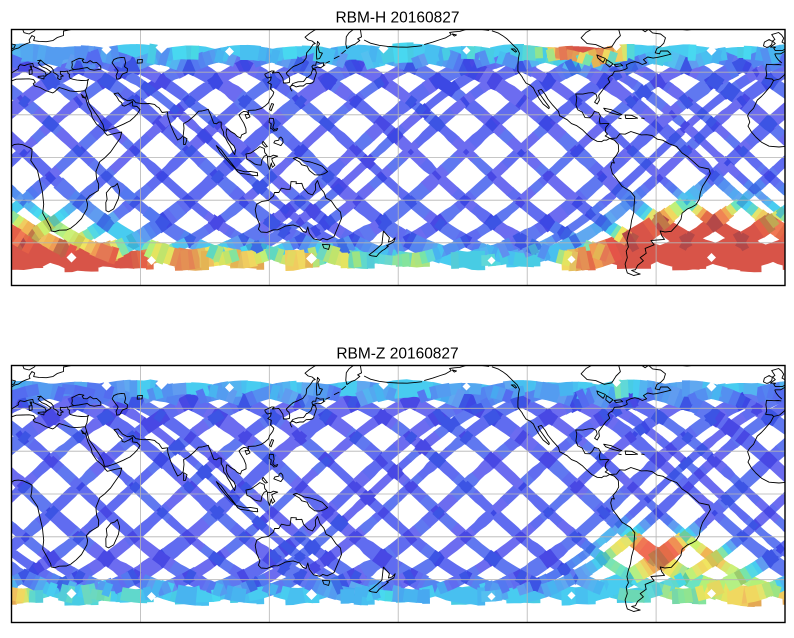 This screenshot has height=638, width=794. Describe the element at coordinates (397, 18) in the screenshot. I see `svg-text: RBM-H 20160827` at that location.